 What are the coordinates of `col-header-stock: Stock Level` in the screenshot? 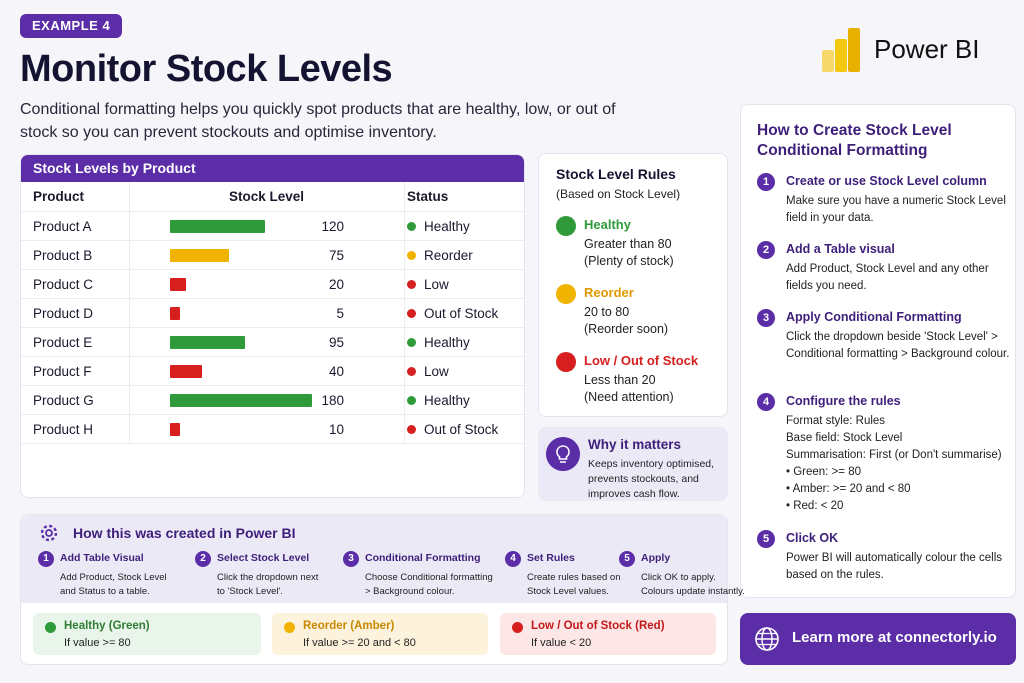 It's located at (266, 196).